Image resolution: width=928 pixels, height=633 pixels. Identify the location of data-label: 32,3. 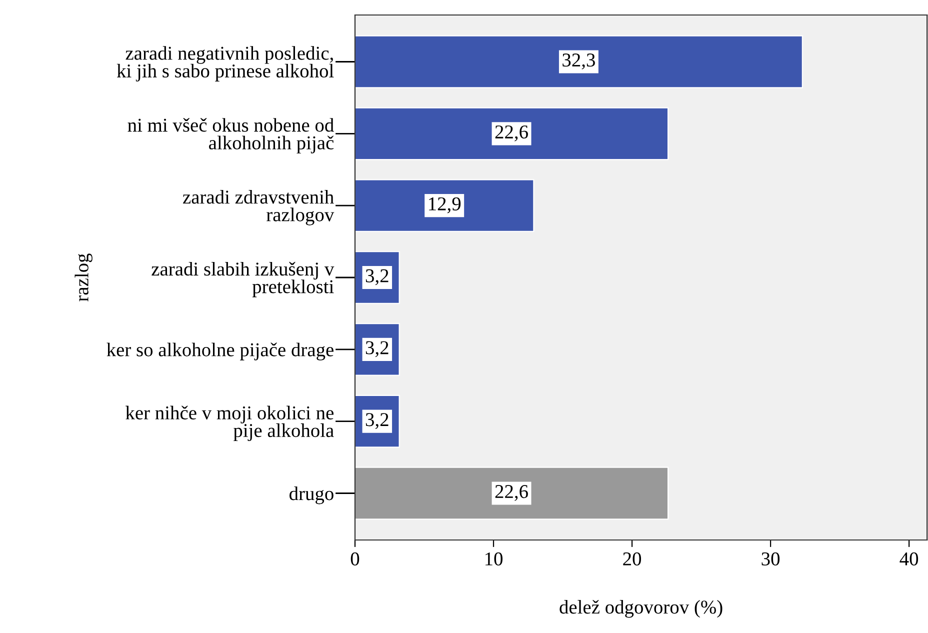
(578, 62).